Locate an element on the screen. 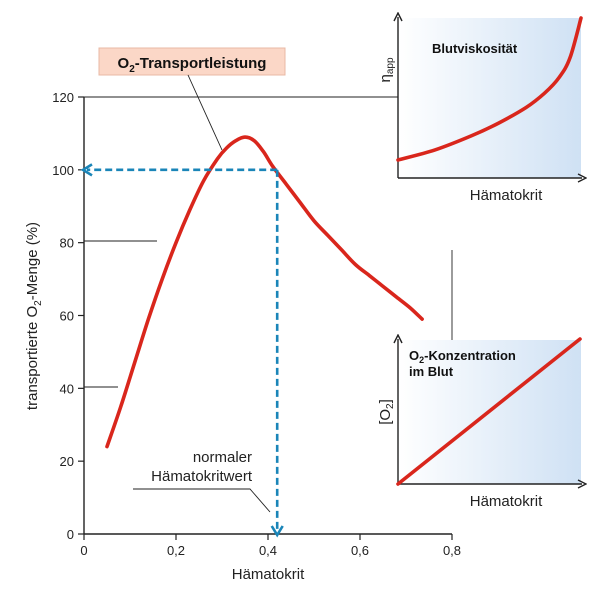  normal-hematocrit-annotation: normaler Hämatokritwert is located at coordinates (202, 481).